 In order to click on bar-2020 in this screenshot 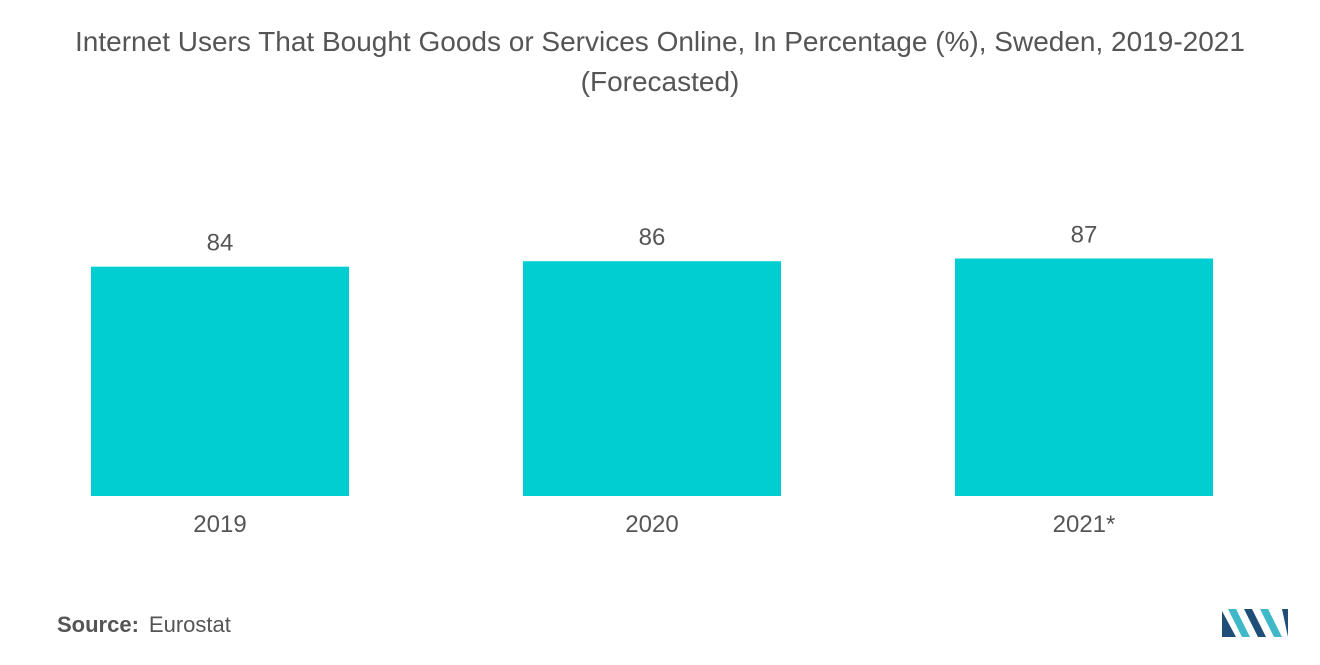, I will do `click(652, 378)`.